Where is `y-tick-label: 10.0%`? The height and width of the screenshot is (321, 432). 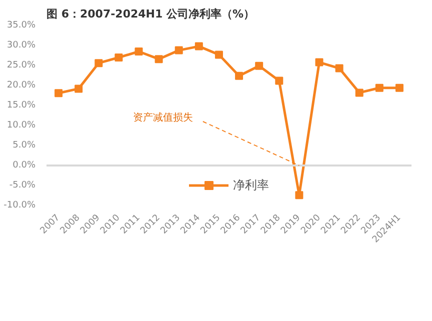
y-tick-label: 10.0% is located at coordinates (21, 125).